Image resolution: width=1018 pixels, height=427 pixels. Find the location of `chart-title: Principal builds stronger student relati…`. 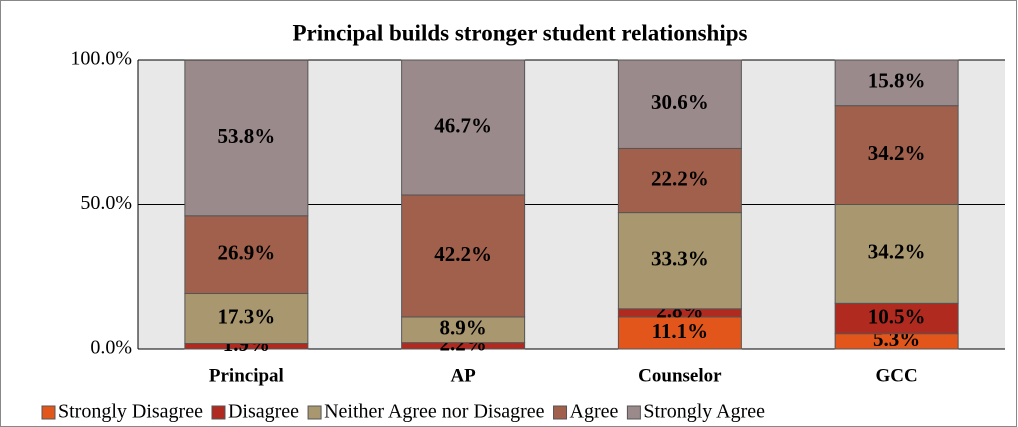

chart-title: Principal builds stronger student relati… is located at coordinates (520, 32).